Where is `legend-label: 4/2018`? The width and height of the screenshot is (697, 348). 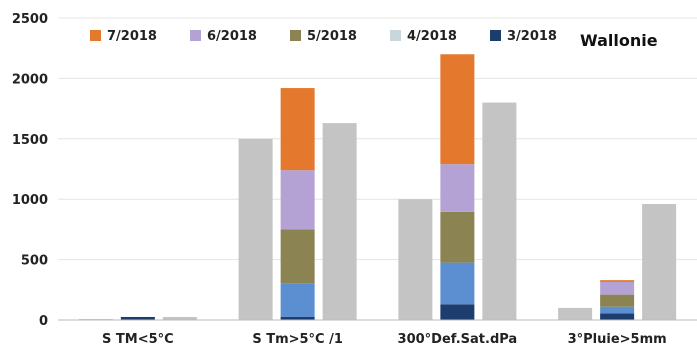
legend-label: 4/2018 is located at coordinates (432, 36).